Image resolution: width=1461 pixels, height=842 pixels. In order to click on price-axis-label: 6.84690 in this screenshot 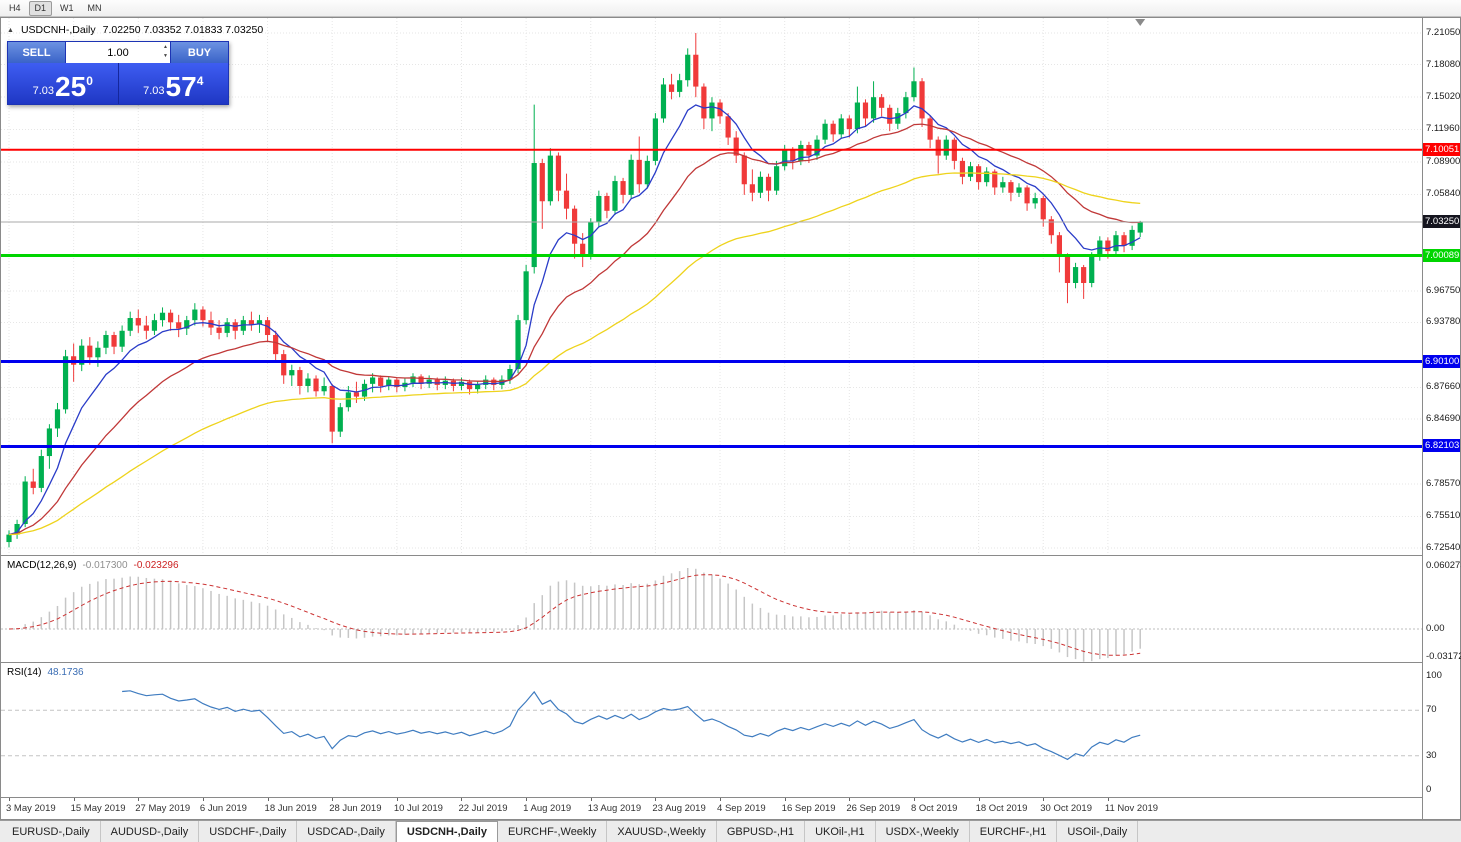, I will do `click(1443, 418)`.